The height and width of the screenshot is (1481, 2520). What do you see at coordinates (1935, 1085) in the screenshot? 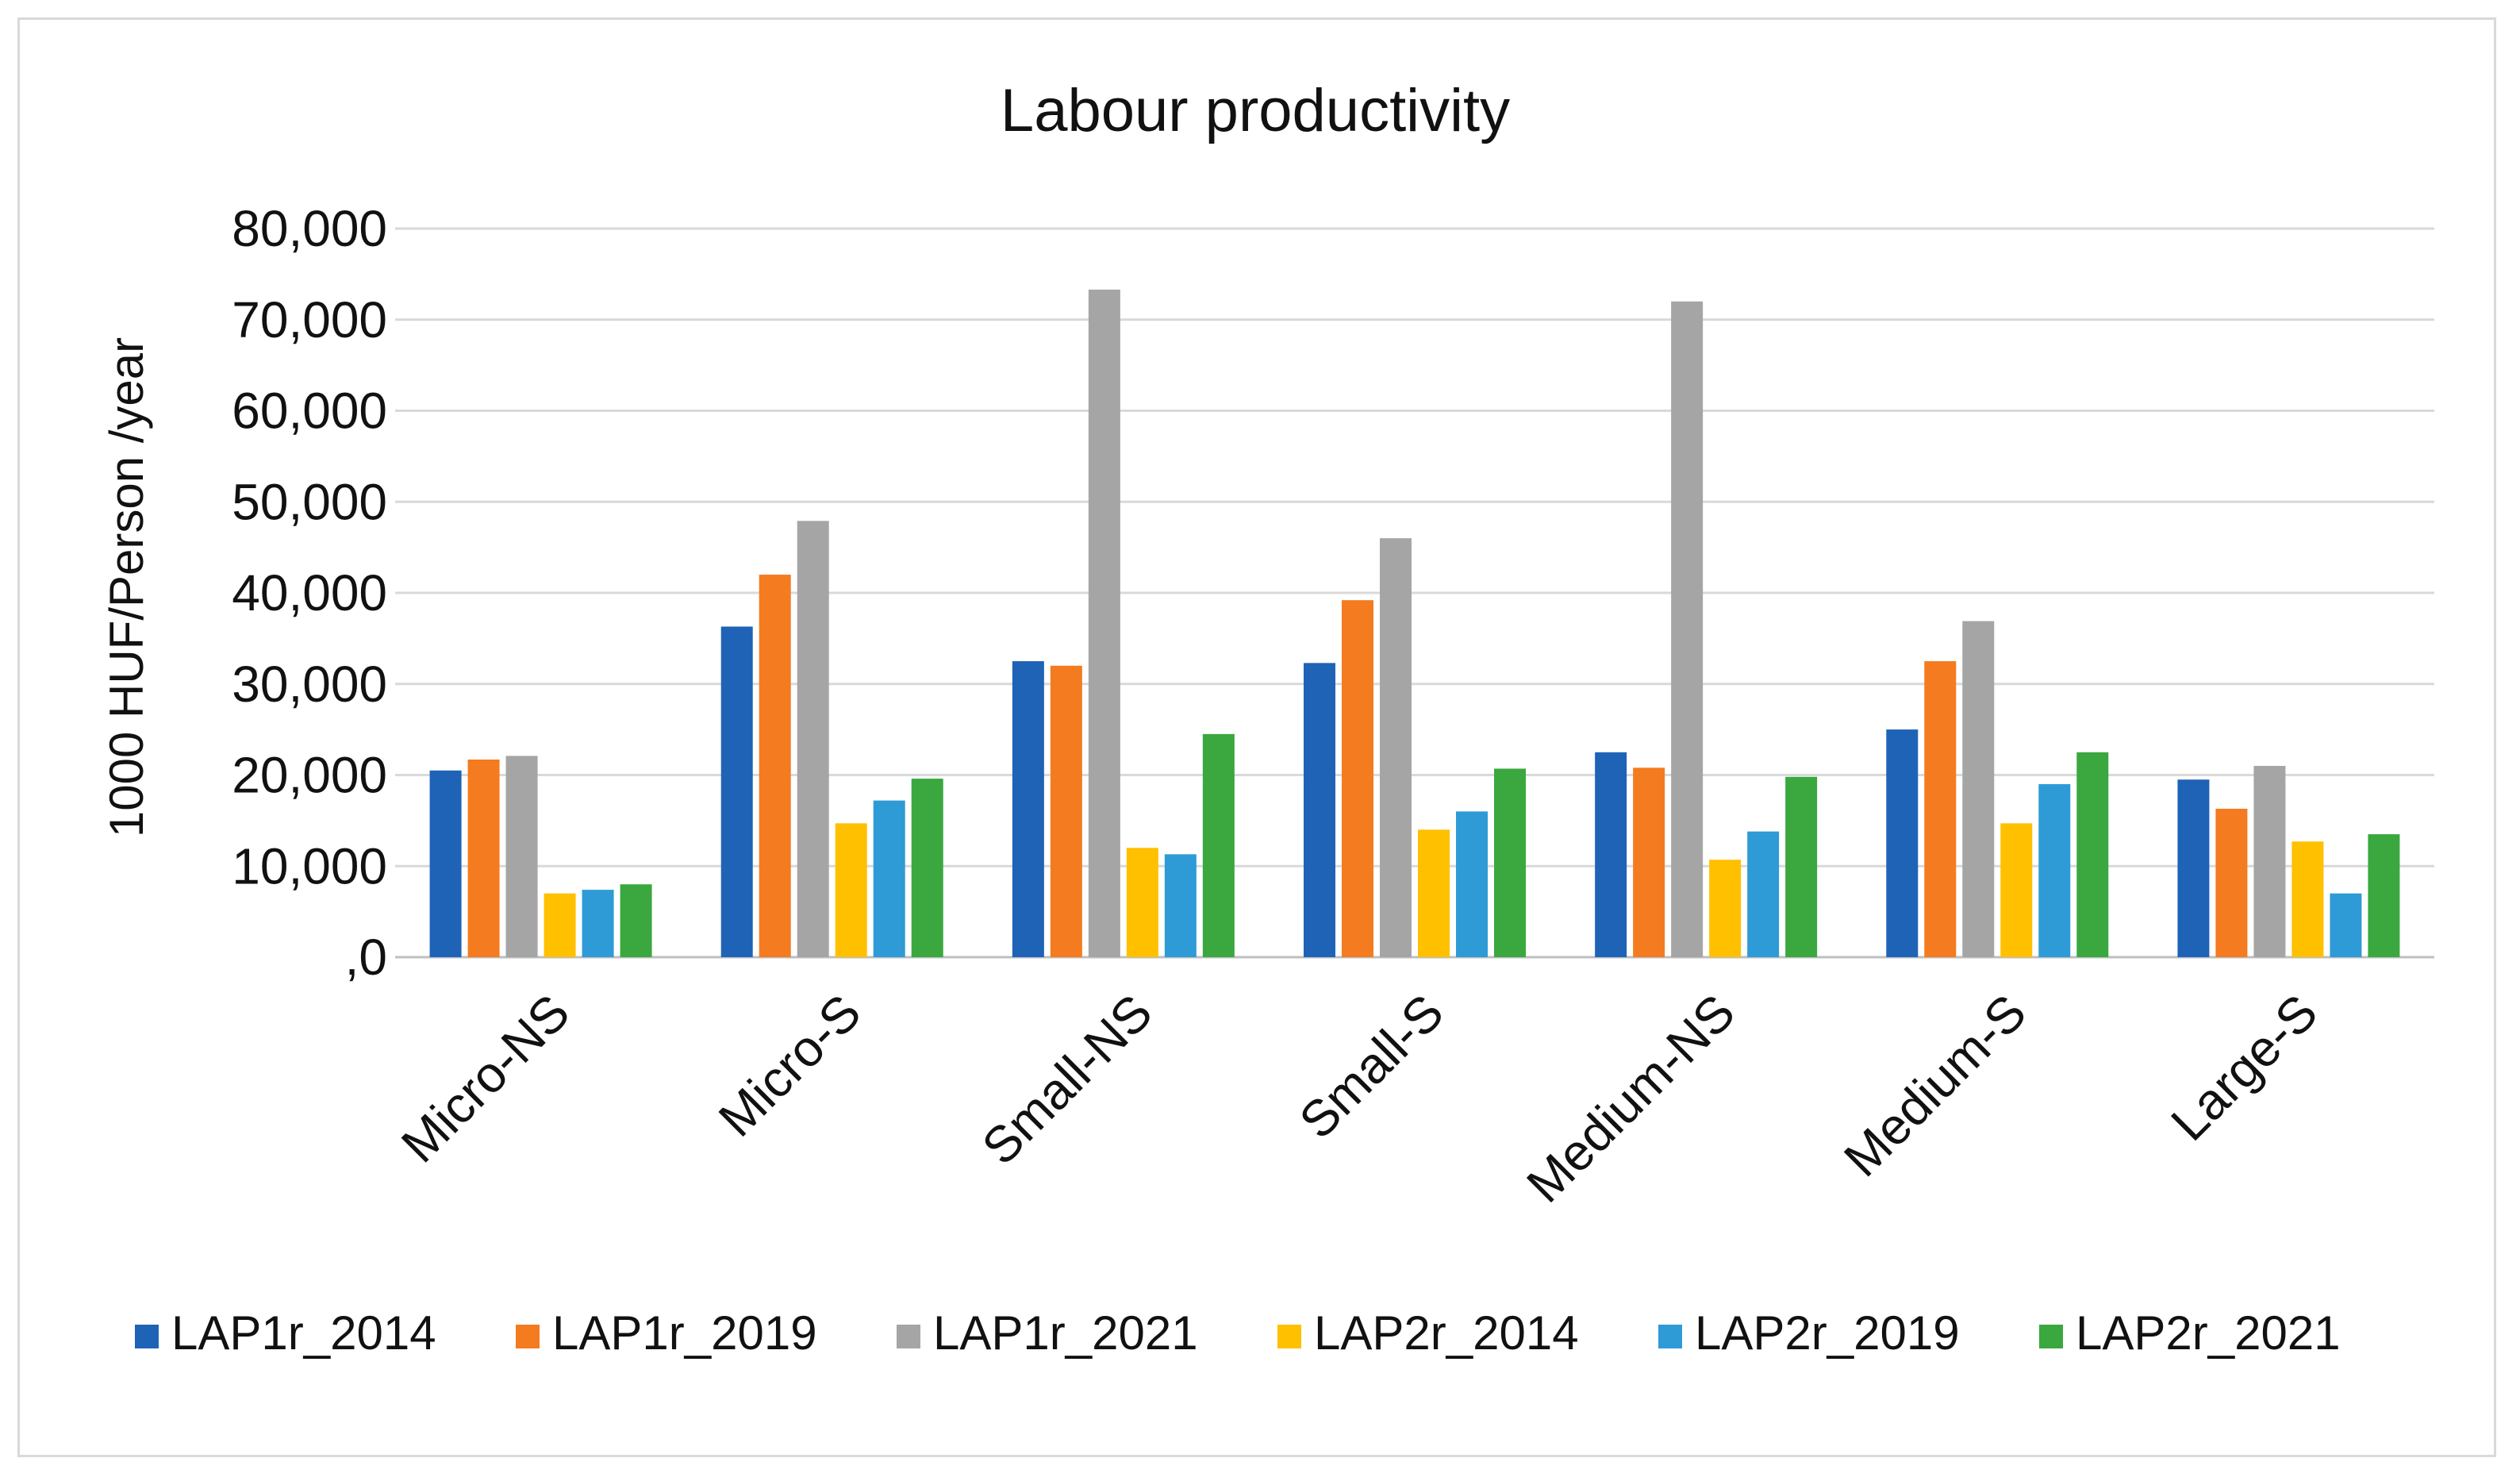
I see `x-tick-label: Medium-S` at bounding box center [1935, 1085].